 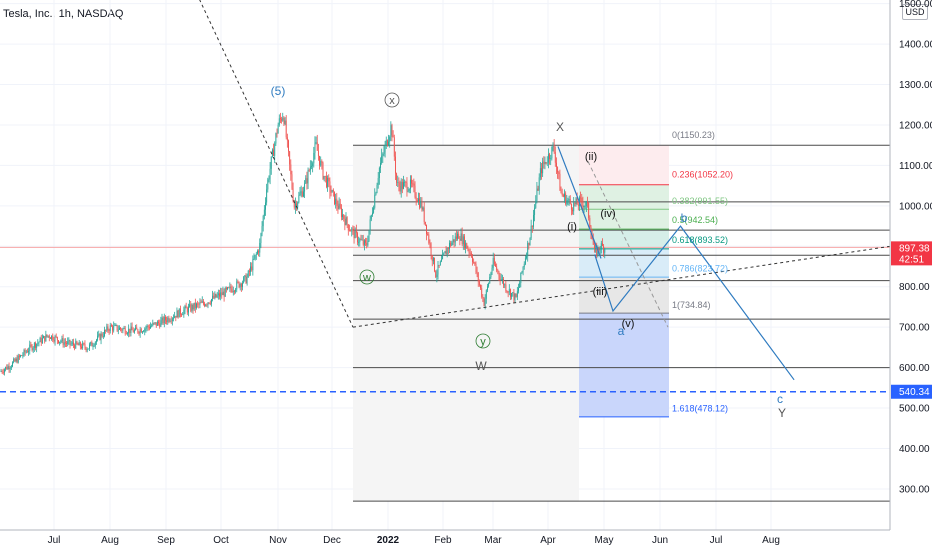 What do you see at coordinates (911, 259) in the screenshot?
I see `countdown-timer: 42:51` at bounding box center [911, 259].